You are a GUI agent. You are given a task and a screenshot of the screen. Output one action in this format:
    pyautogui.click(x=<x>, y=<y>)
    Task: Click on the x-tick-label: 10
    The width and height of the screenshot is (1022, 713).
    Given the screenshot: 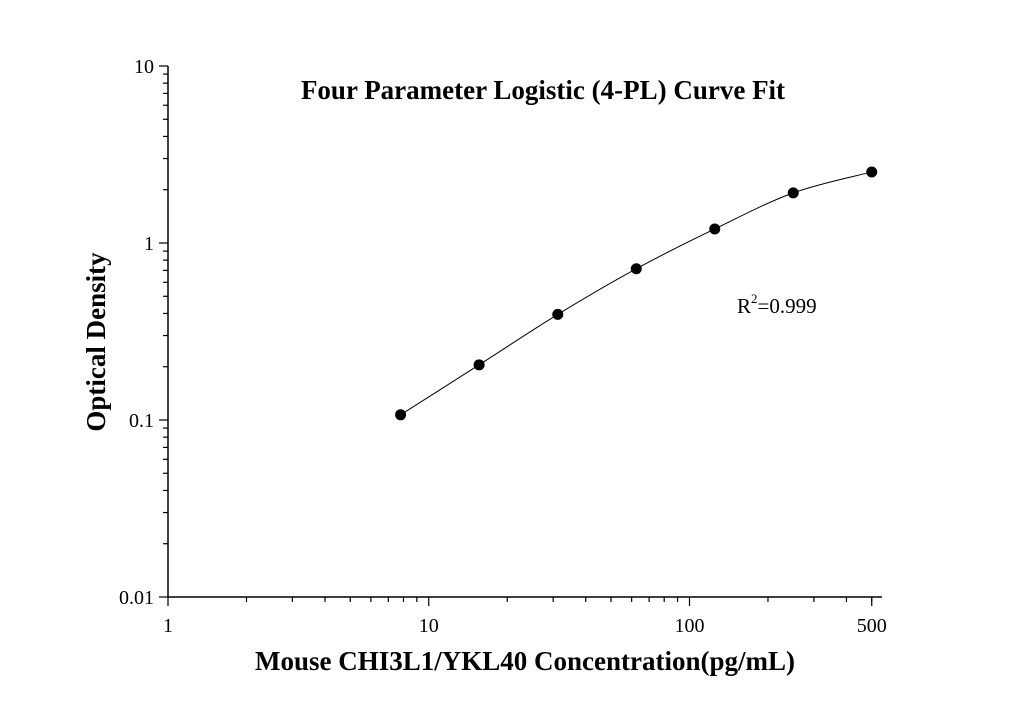 What is the action you would take?
    pyautogui.click(x=429, y=626)
    